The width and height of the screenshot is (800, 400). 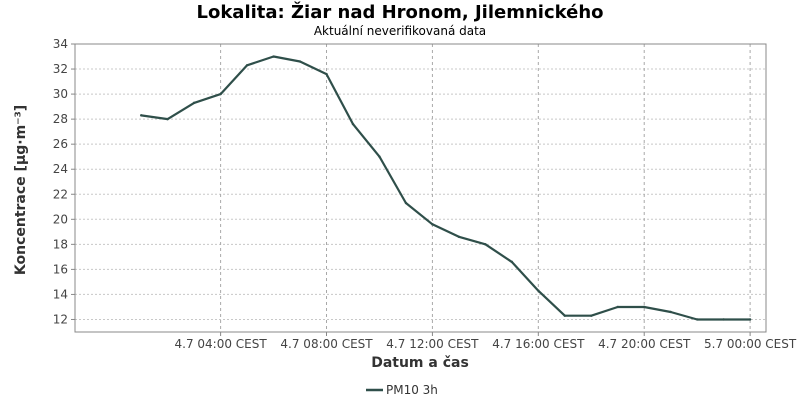 What do you see at coordinates (60, 219) in the screenshot?
I see `y-tick-label: 20` at bounding box center [60, 219].